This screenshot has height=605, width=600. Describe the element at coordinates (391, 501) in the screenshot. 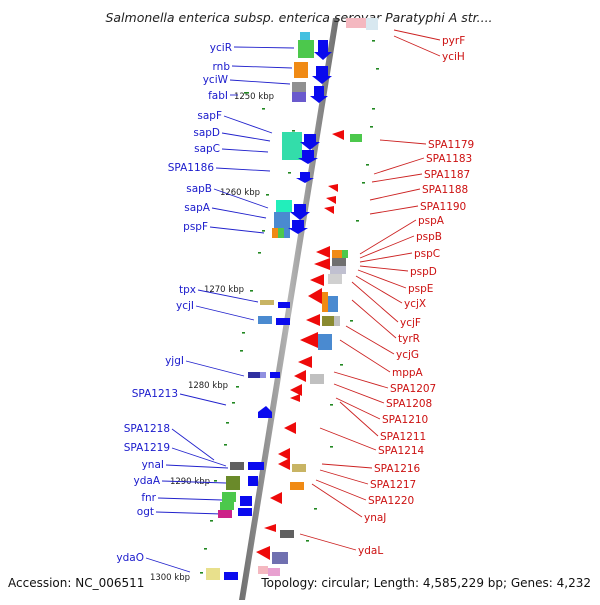

I see `gene-label-right: SPA1220` at that location.